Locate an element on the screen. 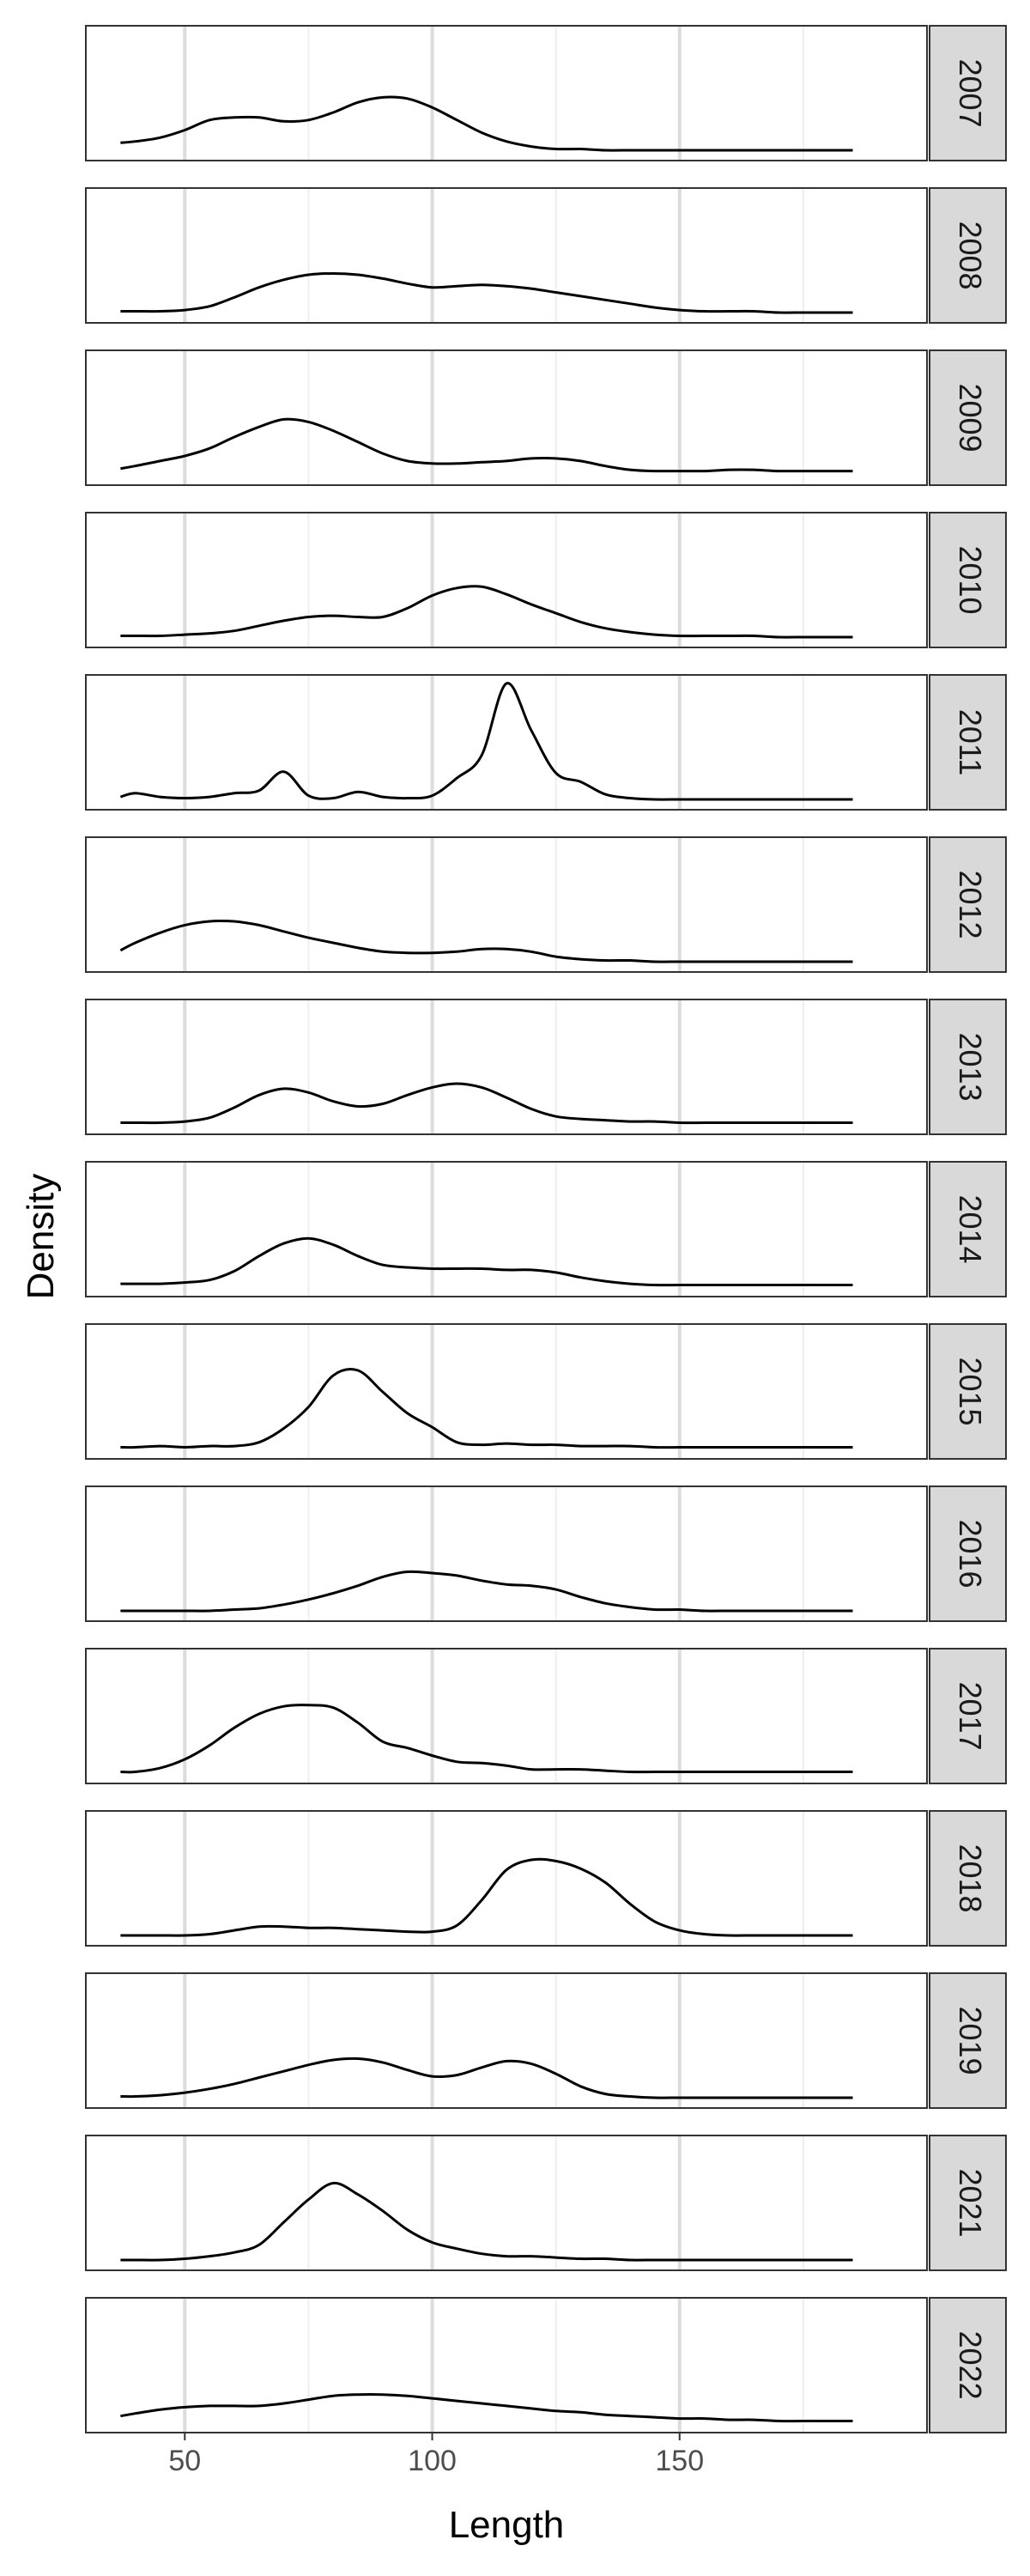 The image size is (1030, 2576). facet-strip-label: 2019 is located at coordinates (970, 2041).